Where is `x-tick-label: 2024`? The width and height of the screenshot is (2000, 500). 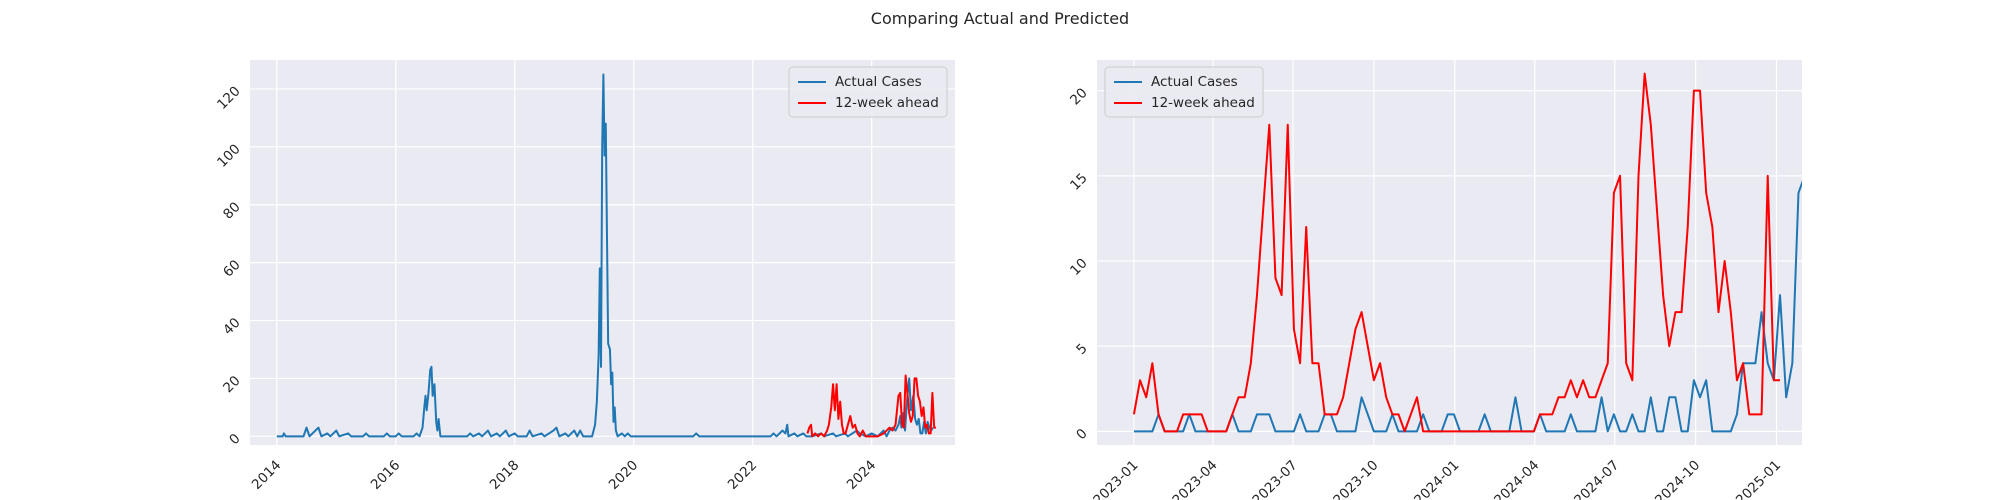
x-tick-label: 2024 is located at coordinates (862, 475).